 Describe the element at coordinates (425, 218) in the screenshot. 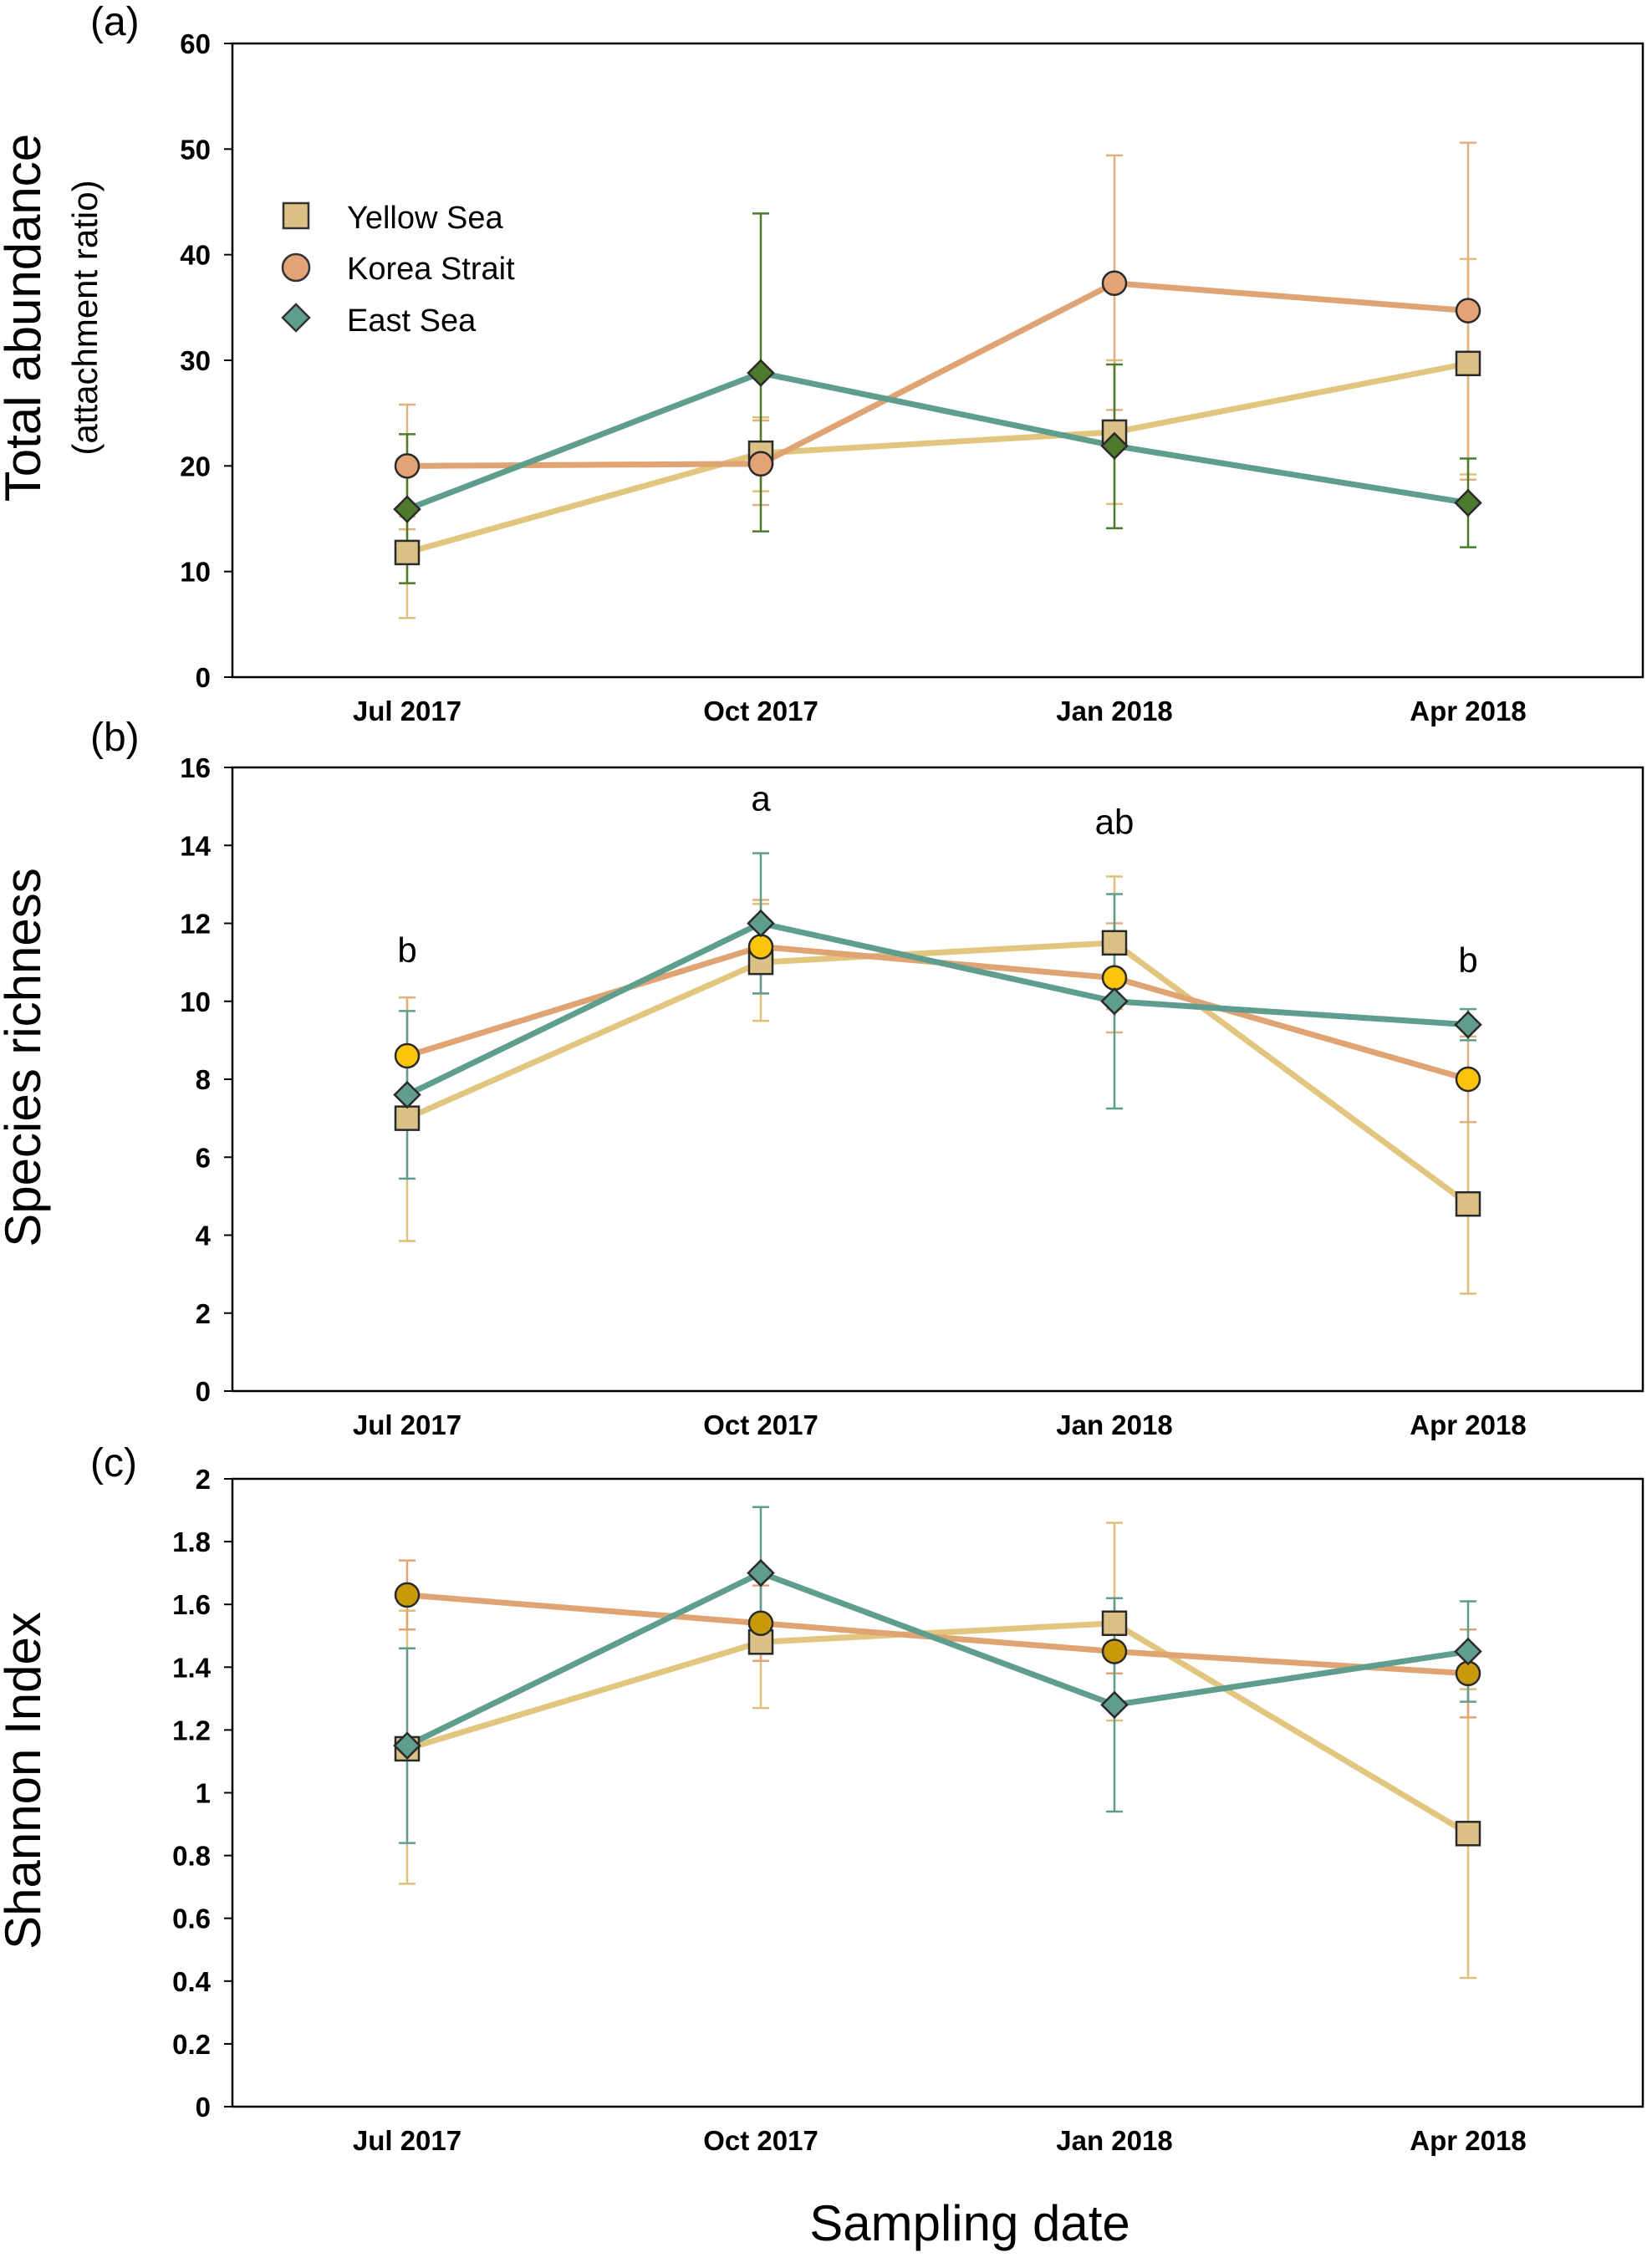

I see `legend-entry-yellow-sea: Yellow Sea` at that location.